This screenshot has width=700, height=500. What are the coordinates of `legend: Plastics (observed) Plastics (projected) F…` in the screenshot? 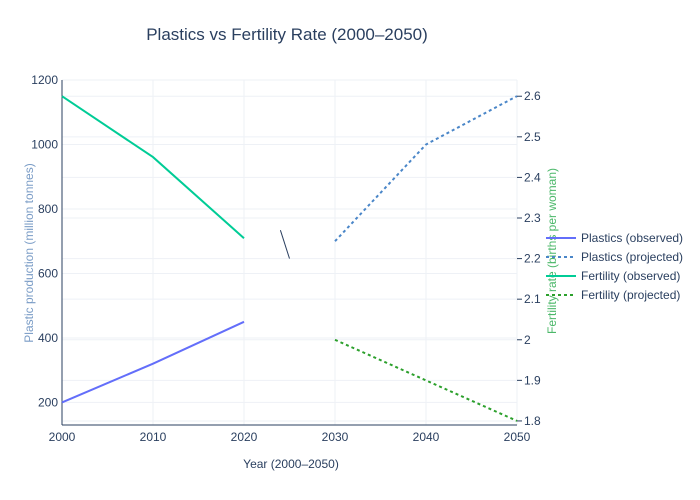 It's located at (614, 266).